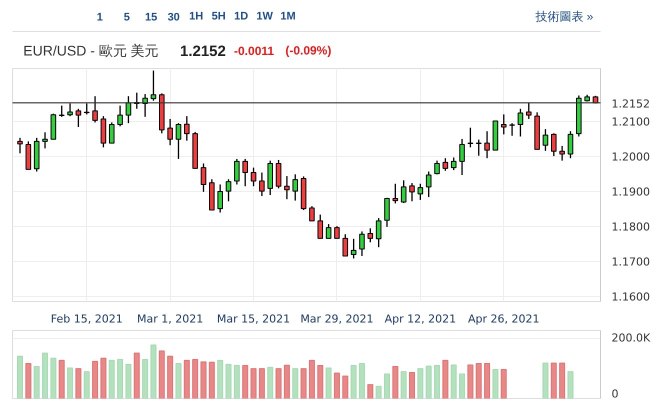 The image size is (653, 401). Describe the element at coordinates (420, 319) in the screenshot. I see `x-tick-label: Apr 12, 2021` at that location.